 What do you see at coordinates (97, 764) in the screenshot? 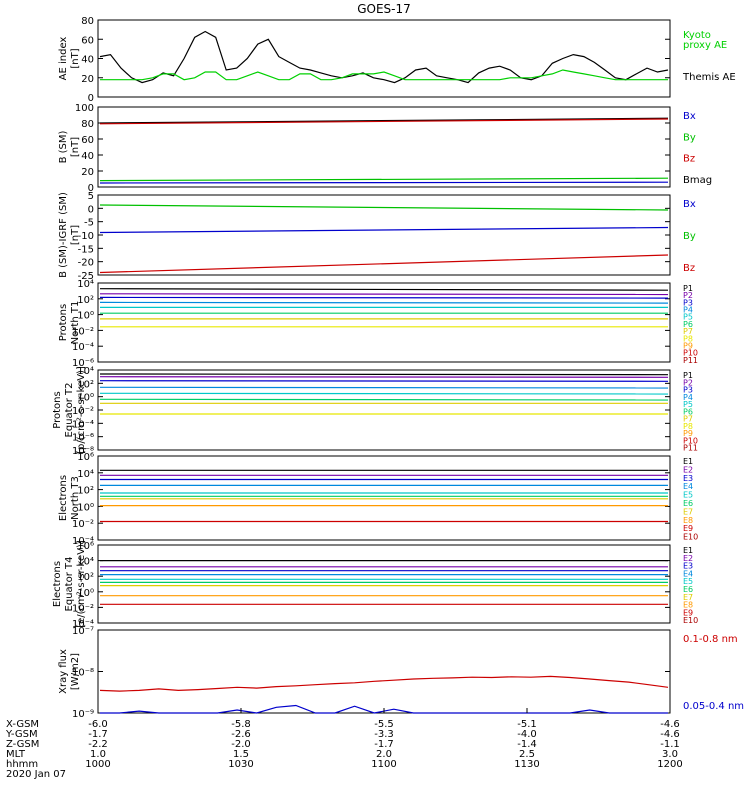
I see `x-column-value: 1000` at bounding box center [97, 764].